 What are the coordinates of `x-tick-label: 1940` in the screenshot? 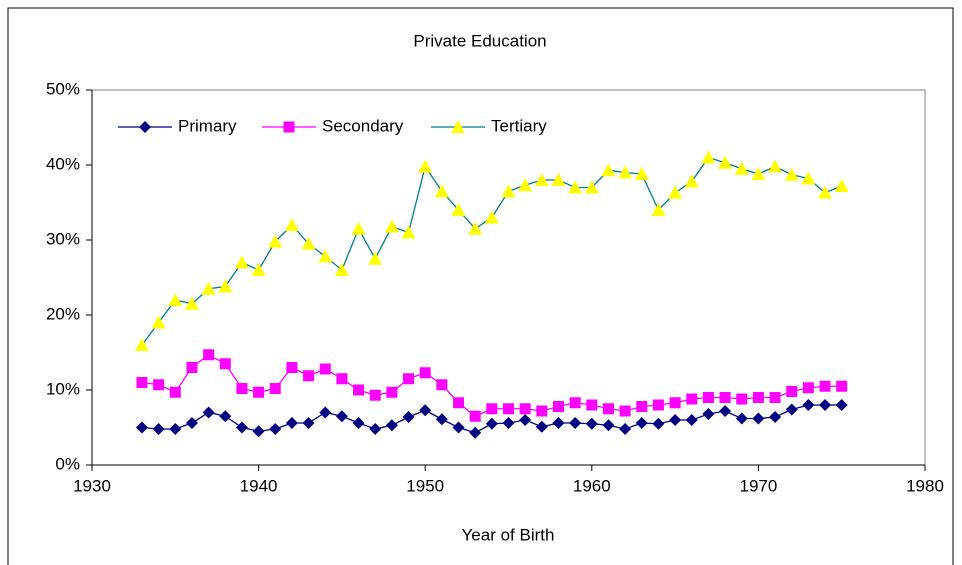 It's located at (259, 485).